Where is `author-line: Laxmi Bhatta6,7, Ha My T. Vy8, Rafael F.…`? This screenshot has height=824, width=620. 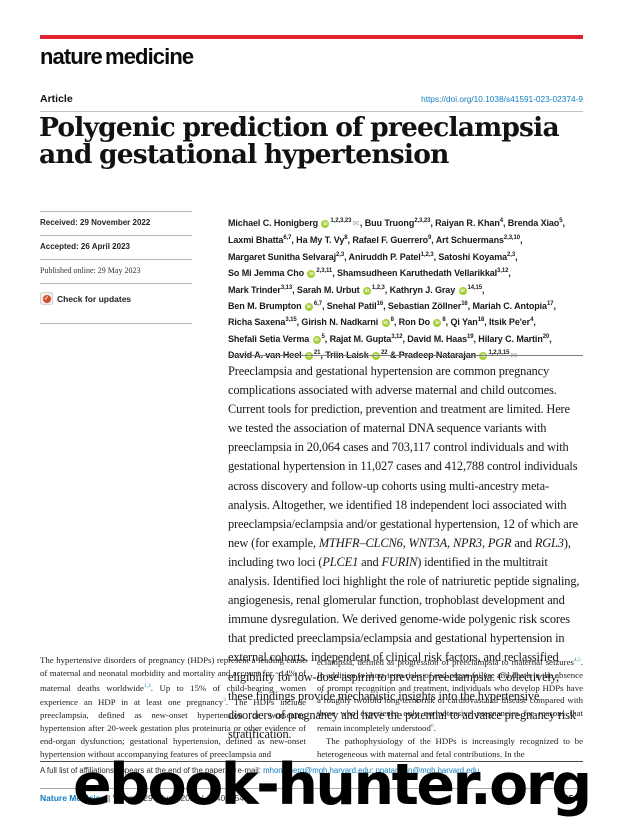
author-line: Laxmi Bhatta6,7, Ha My T. Vy8, Rafael F.… is located at coordinates (375, 240).